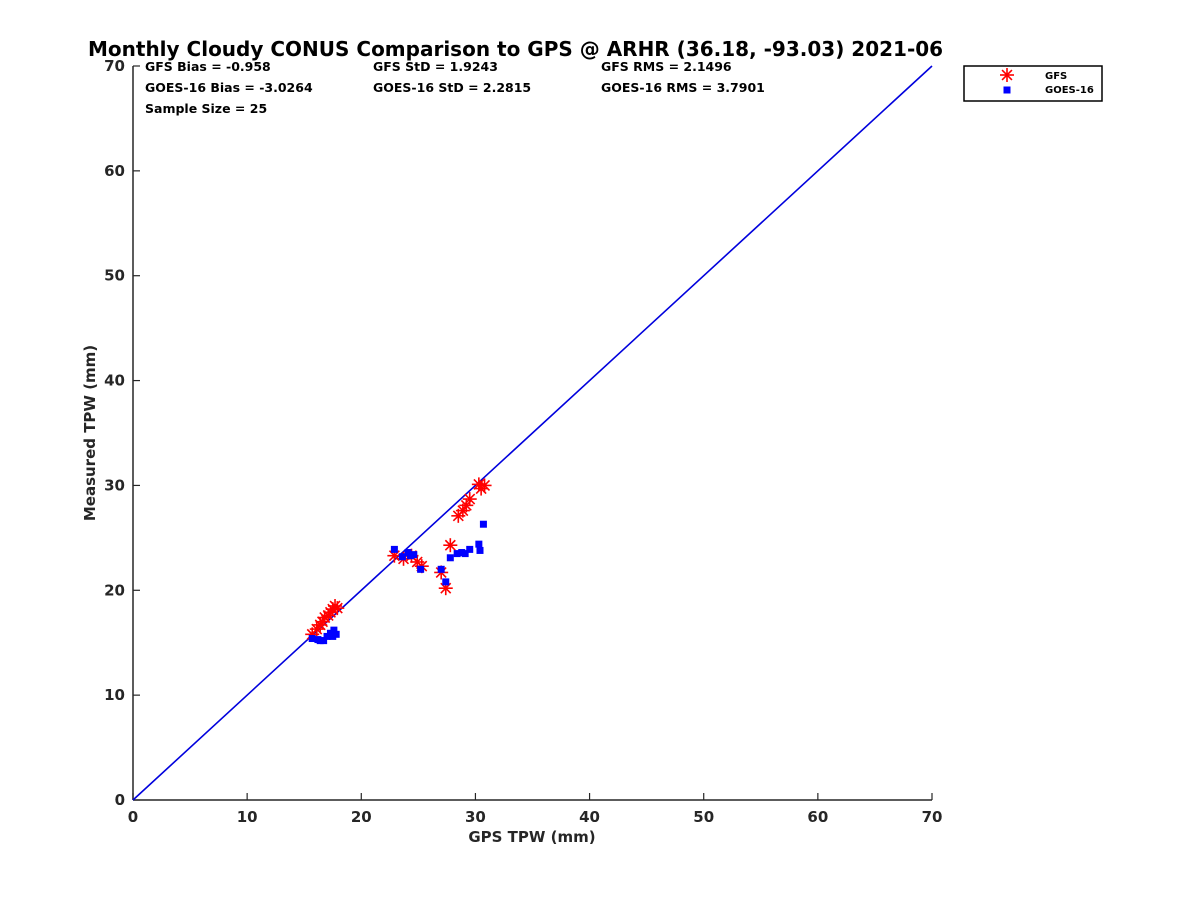 This screenshot has height=900, width=1200. I want to click on x-tick-label: 20, so click(361, 817).